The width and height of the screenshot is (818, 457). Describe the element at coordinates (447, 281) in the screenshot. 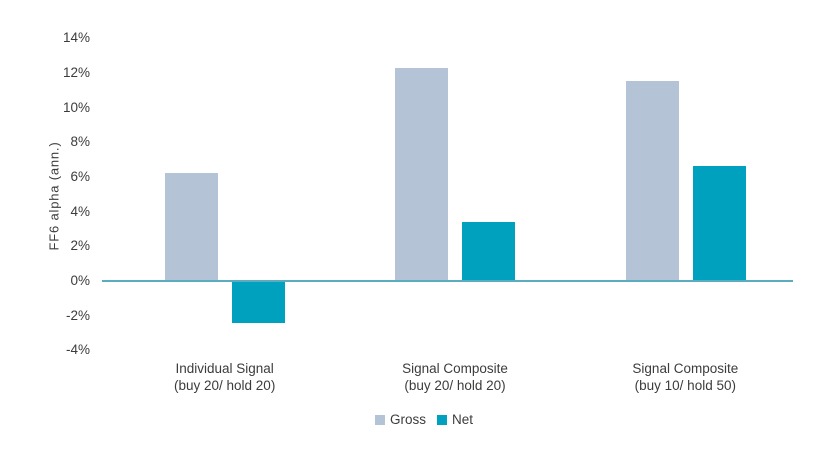

I see `zero-axis-line` at that location.